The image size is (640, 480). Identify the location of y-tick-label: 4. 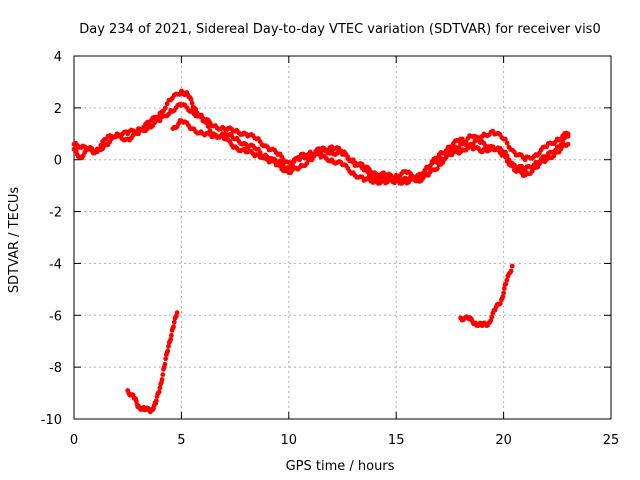
(58, 57).